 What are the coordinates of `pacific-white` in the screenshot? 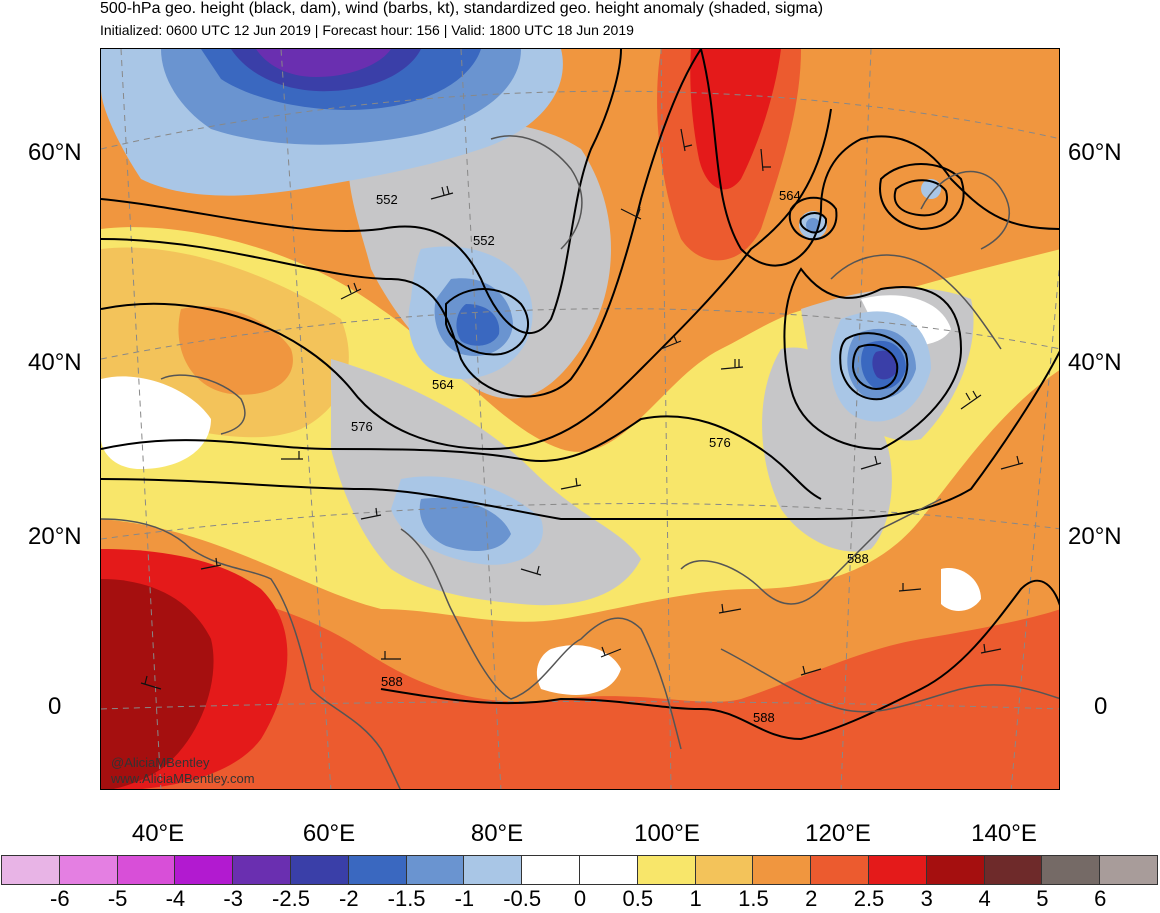 It's located at (961, 589).